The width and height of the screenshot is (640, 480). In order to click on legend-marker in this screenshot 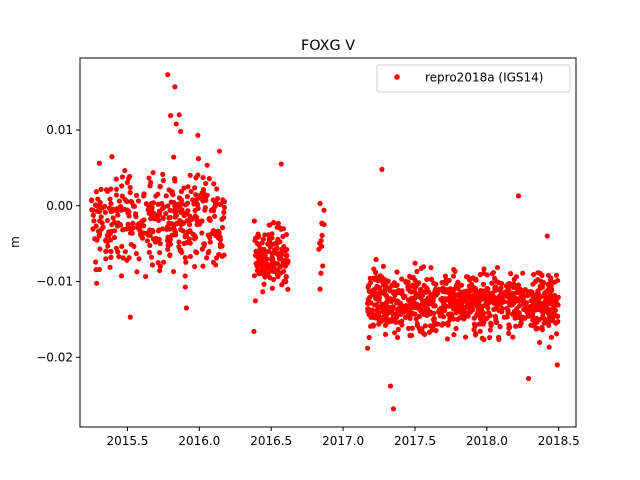, I will do `click(397, 77)`.